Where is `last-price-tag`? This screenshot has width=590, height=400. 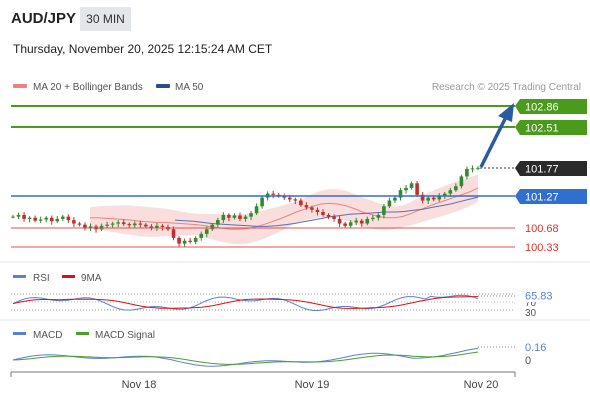
last-price-tag is located at coordinates (551, 168).